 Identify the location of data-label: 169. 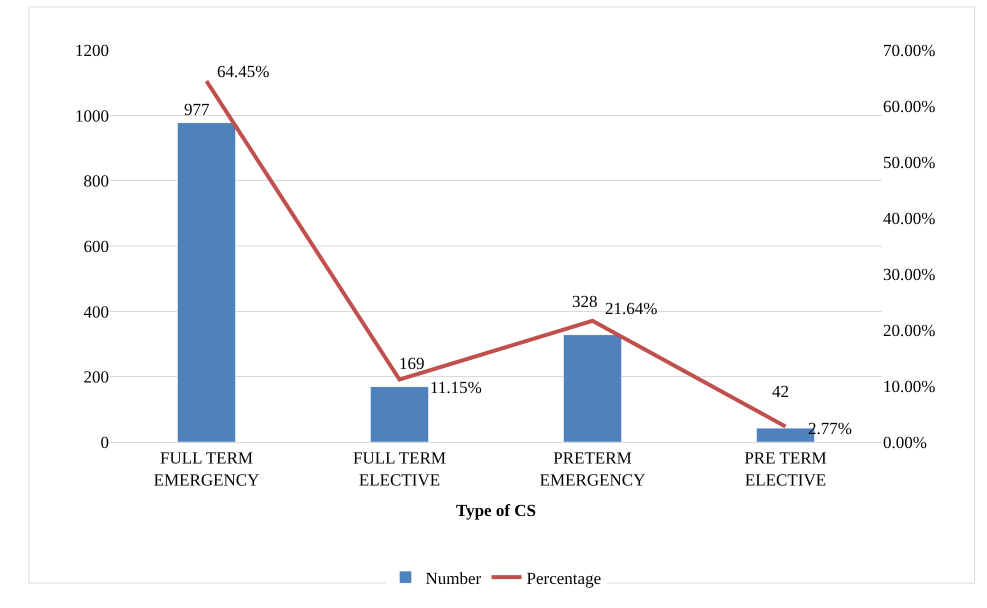
(411, 363).